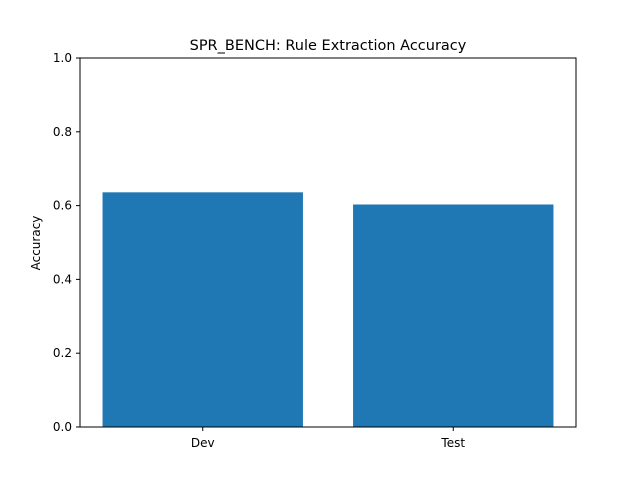 The image size is (640, 480). I want to click on y-tick-label: 1.0, so click(62, 58).